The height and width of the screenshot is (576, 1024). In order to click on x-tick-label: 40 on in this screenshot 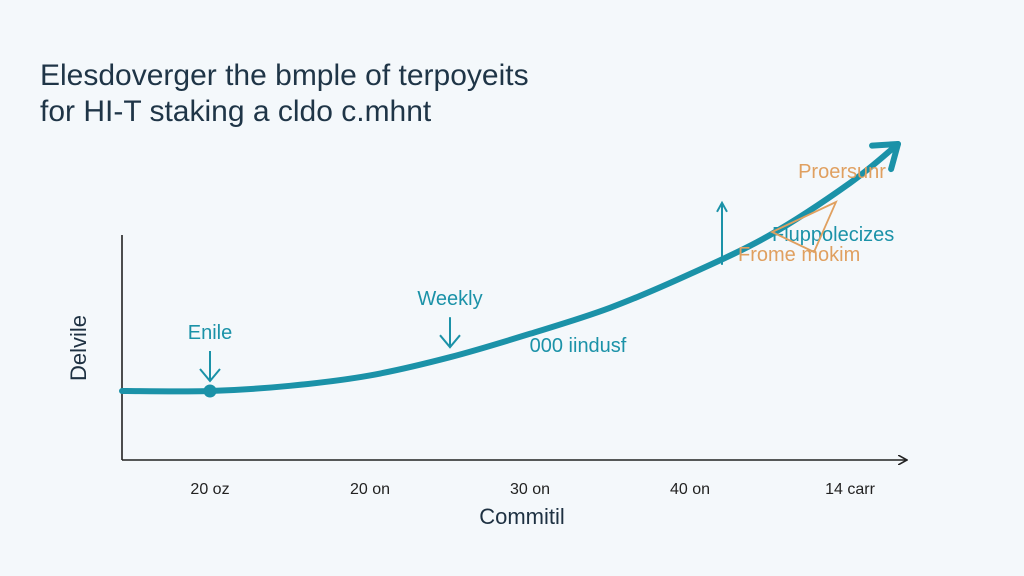, I will do `click(690, 489)`.